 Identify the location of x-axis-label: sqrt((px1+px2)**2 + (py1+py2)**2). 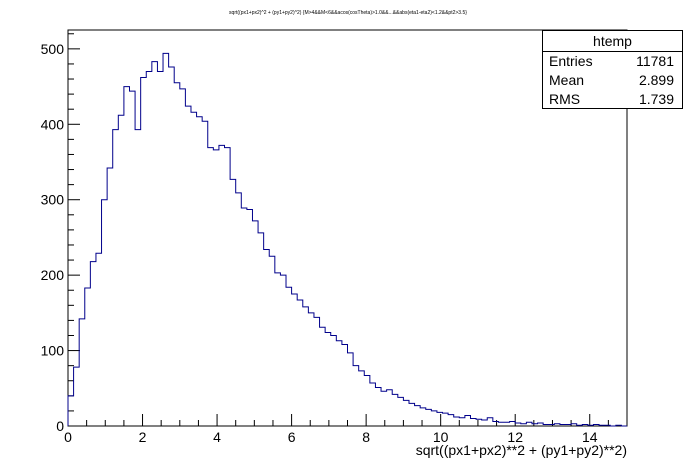
(521, 450).